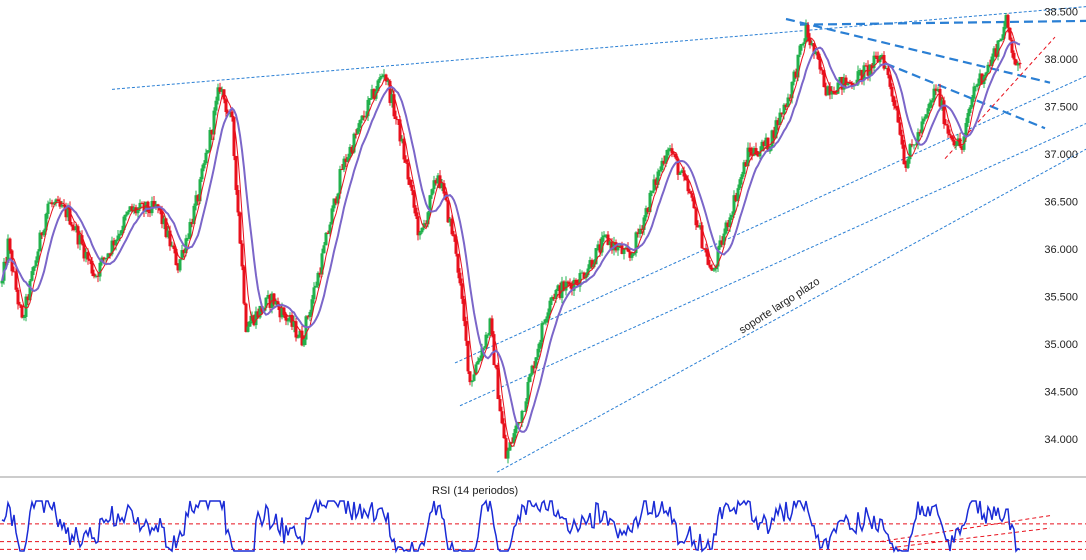 The width and height of the screenshot is (1086, 560). What do you see at coordinates (779, 305) in the screenshot?
I see `annotation-soporte-largo-plazo: soporte largo plazo` at bounding box center [779, 305].